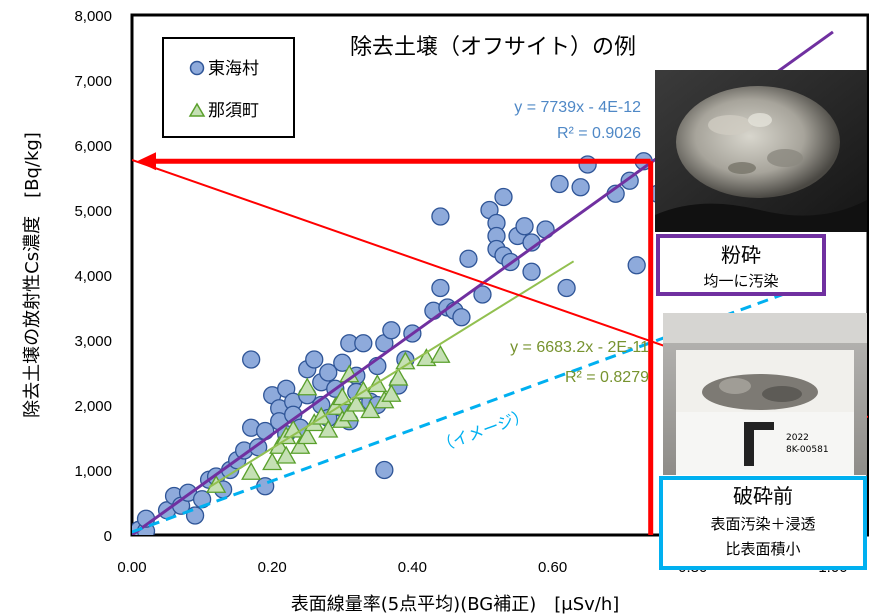 This screenshot has height=616, width=869. What do you see at coordinates (93, 471) in the screenshot?
I see `y-tick-label: 1,000` at bounding box center [93, 471].